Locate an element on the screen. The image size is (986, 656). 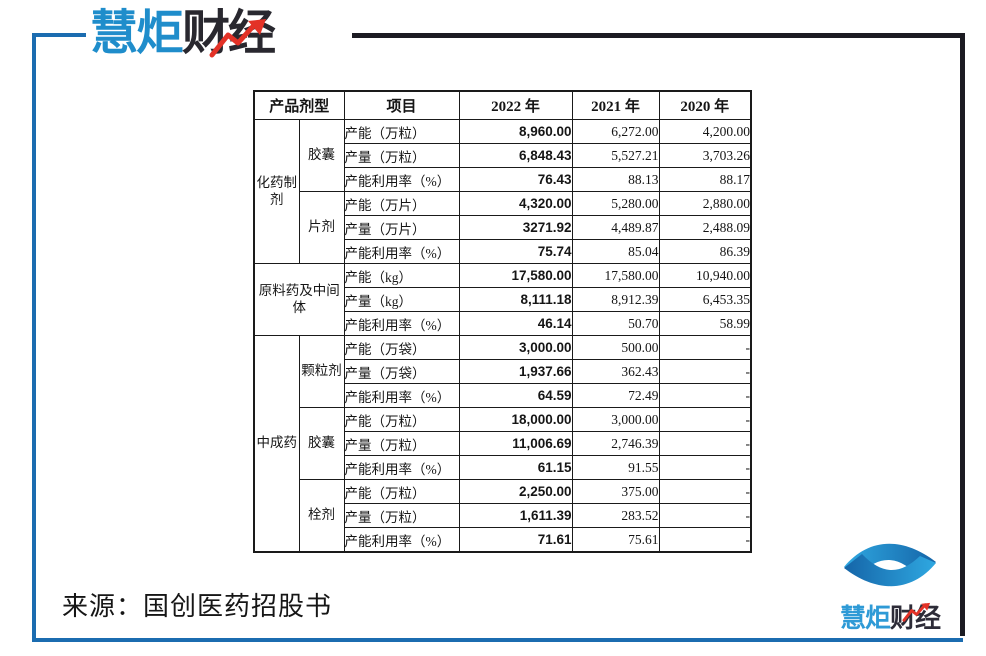
table-row: 栓剂 产能（万粒） 2,250.00 375.00- is located at coordinates (503, 516).